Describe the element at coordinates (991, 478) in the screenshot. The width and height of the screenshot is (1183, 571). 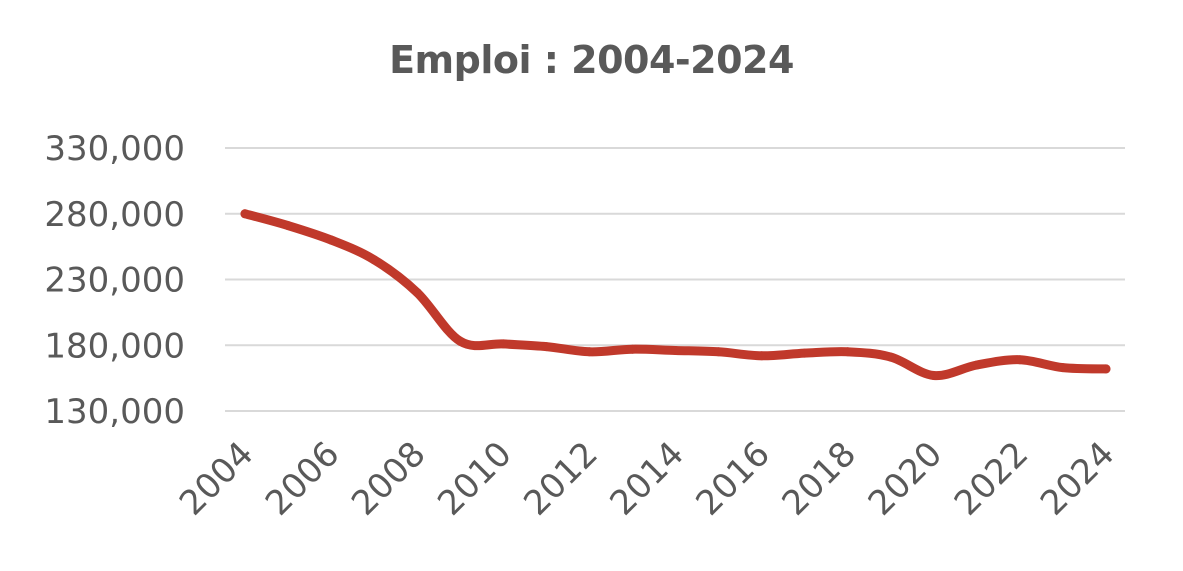
I see `x-tick-label: 2022` at that location.